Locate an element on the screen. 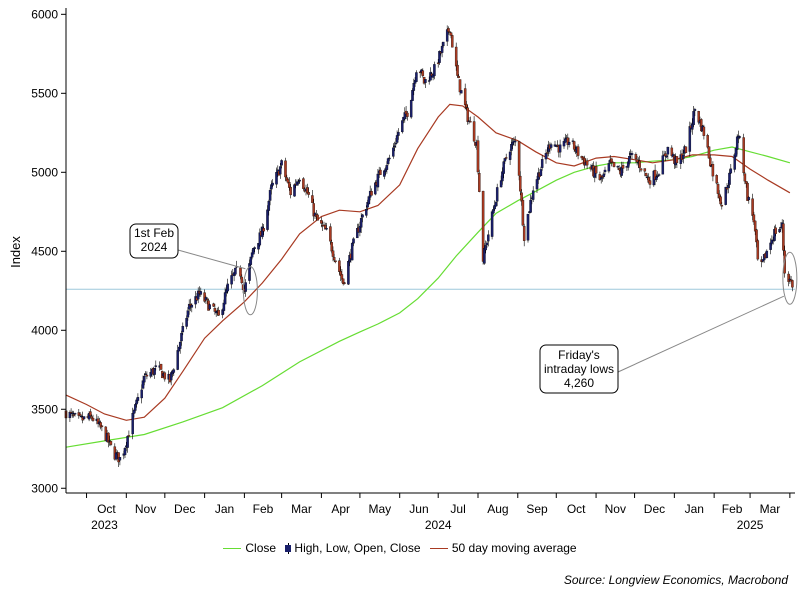  annotation-box-feb-2024 is located at coordinates (154, 241).